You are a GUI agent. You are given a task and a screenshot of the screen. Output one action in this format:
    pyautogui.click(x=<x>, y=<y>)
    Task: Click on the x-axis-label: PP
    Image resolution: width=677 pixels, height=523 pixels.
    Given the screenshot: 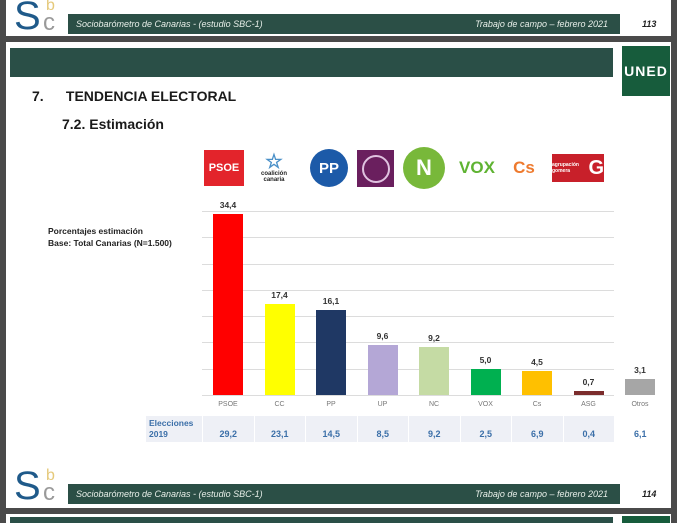 What is the action you would take?
    pyautogui.click(x=331, y=404)
    